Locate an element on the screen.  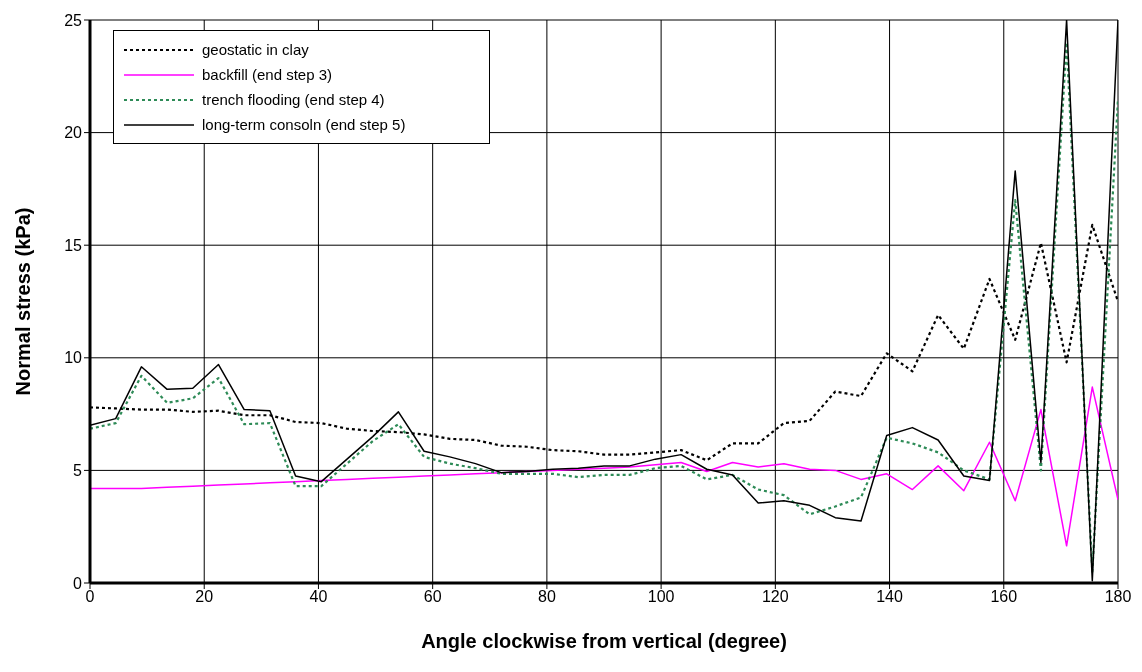
x-tick-label: 160 is located at coordinates (1004, 597).